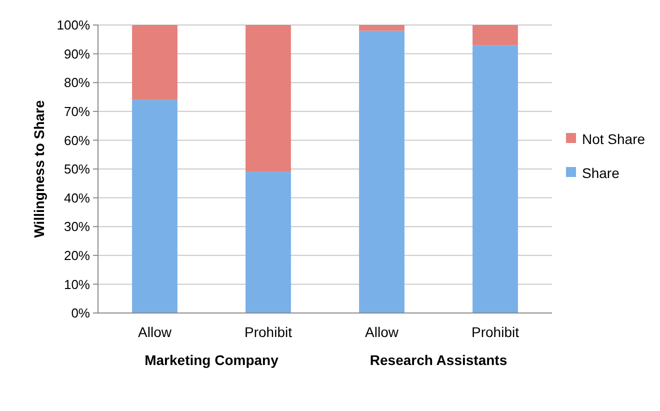  Describe the element at coordinates (77, 284) in the screenshot. I see `y-tick-label: 10%` at that location.